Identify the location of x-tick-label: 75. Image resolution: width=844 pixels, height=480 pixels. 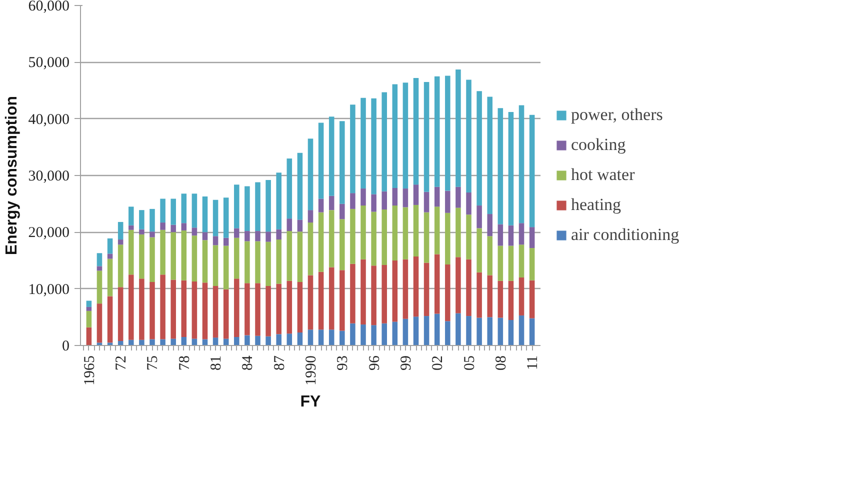
(153, 363).